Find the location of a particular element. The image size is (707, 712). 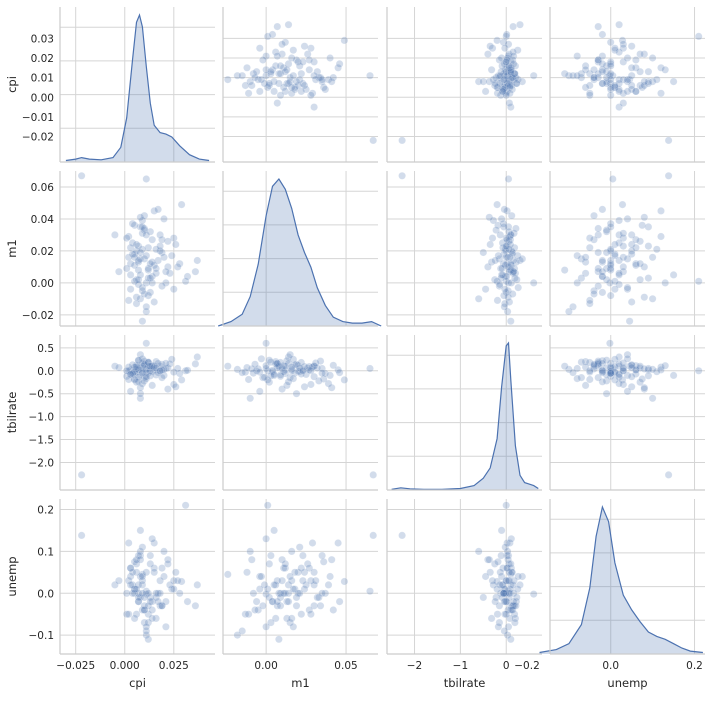

x-axis-label-cpi: cpi is located at coordinates (137, 683).